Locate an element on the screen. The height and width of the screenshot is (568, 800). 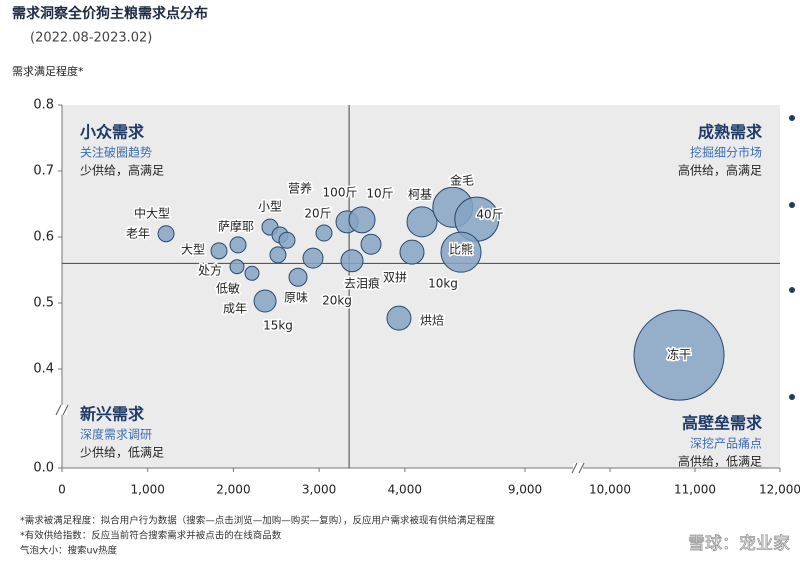
chart-subtitle: (2022.08-2023.02) is located at coordinates (91, 38).